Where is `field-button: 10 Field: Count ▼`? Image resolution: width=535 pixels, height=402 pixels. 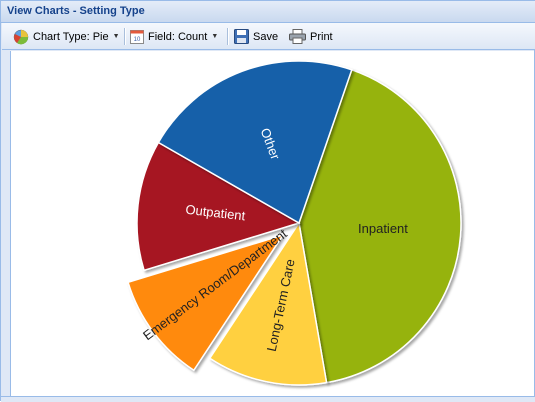 field-button: 10 Field: Count ▼ is located at coordinates (174, 36).